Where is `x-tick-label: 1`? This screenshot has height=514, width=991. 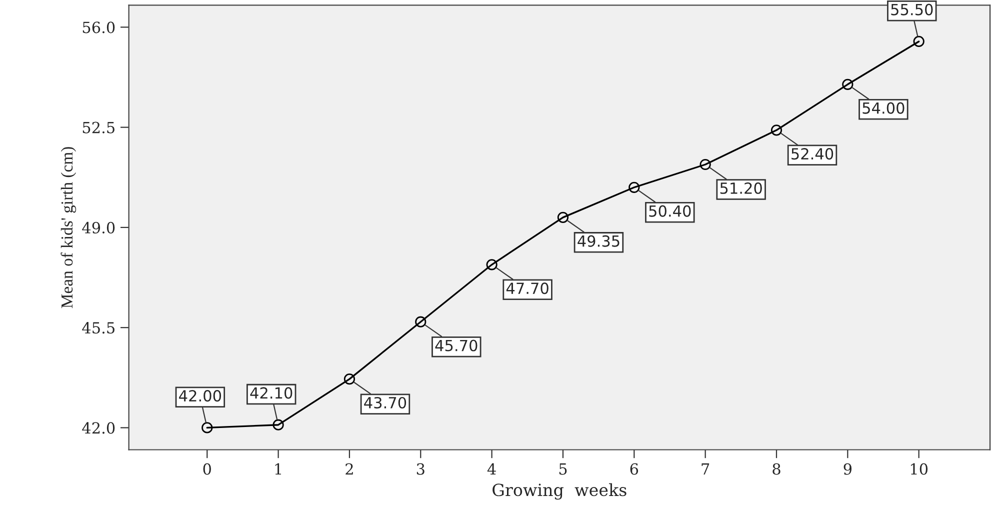 x-tick-label: 1 is located at coordinates (278, 469).